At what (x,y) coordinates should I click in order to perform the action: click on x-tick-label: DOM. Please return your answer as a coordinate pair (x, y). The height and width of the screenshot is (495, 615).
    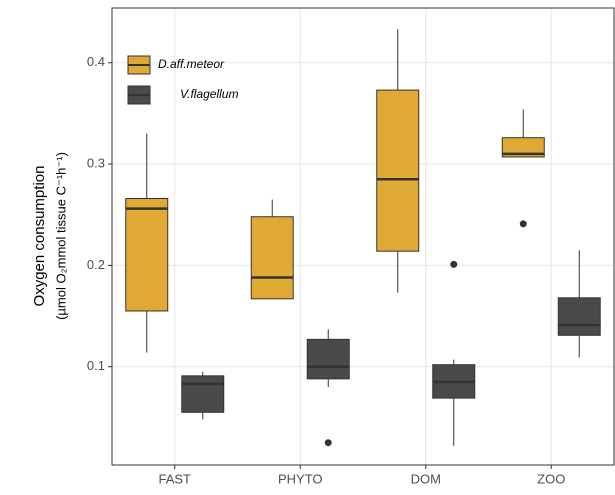
    Looking at the image, I should click on (426, 478).